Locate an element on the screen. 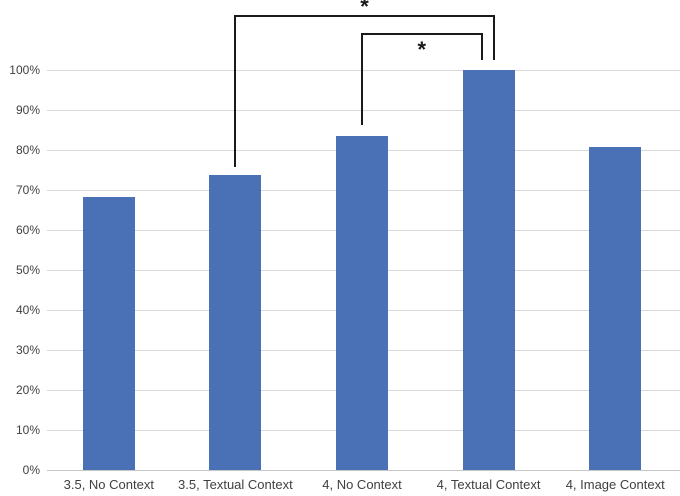 The height and width of the screenshot is (496, 680). category-label: 3.5, No Context is located at coordinates (108, 484).